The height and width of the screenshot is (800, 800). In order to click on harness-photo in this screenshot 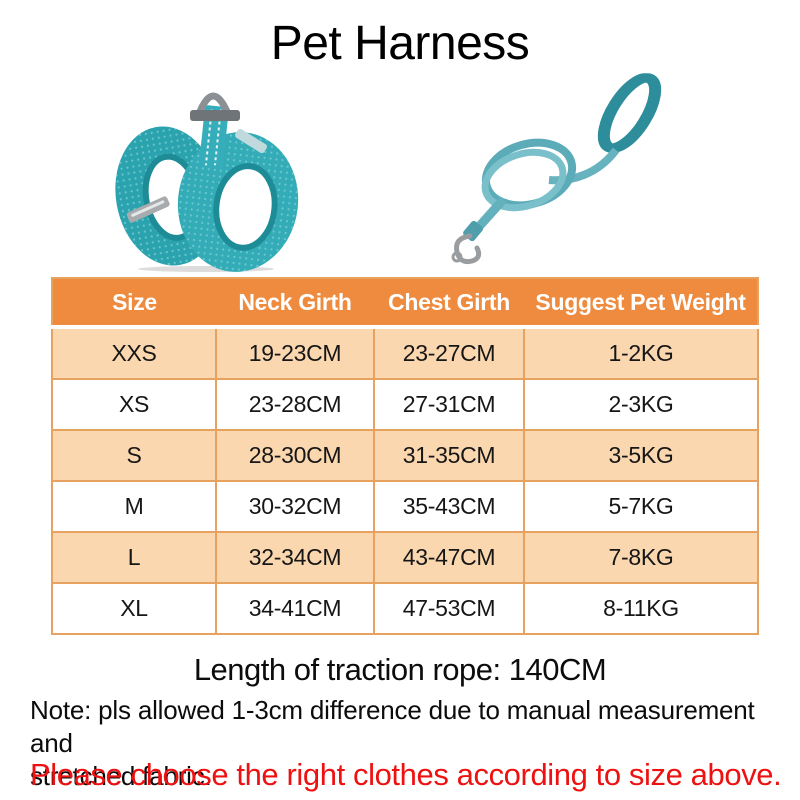, I will do `click(207, 182)`.